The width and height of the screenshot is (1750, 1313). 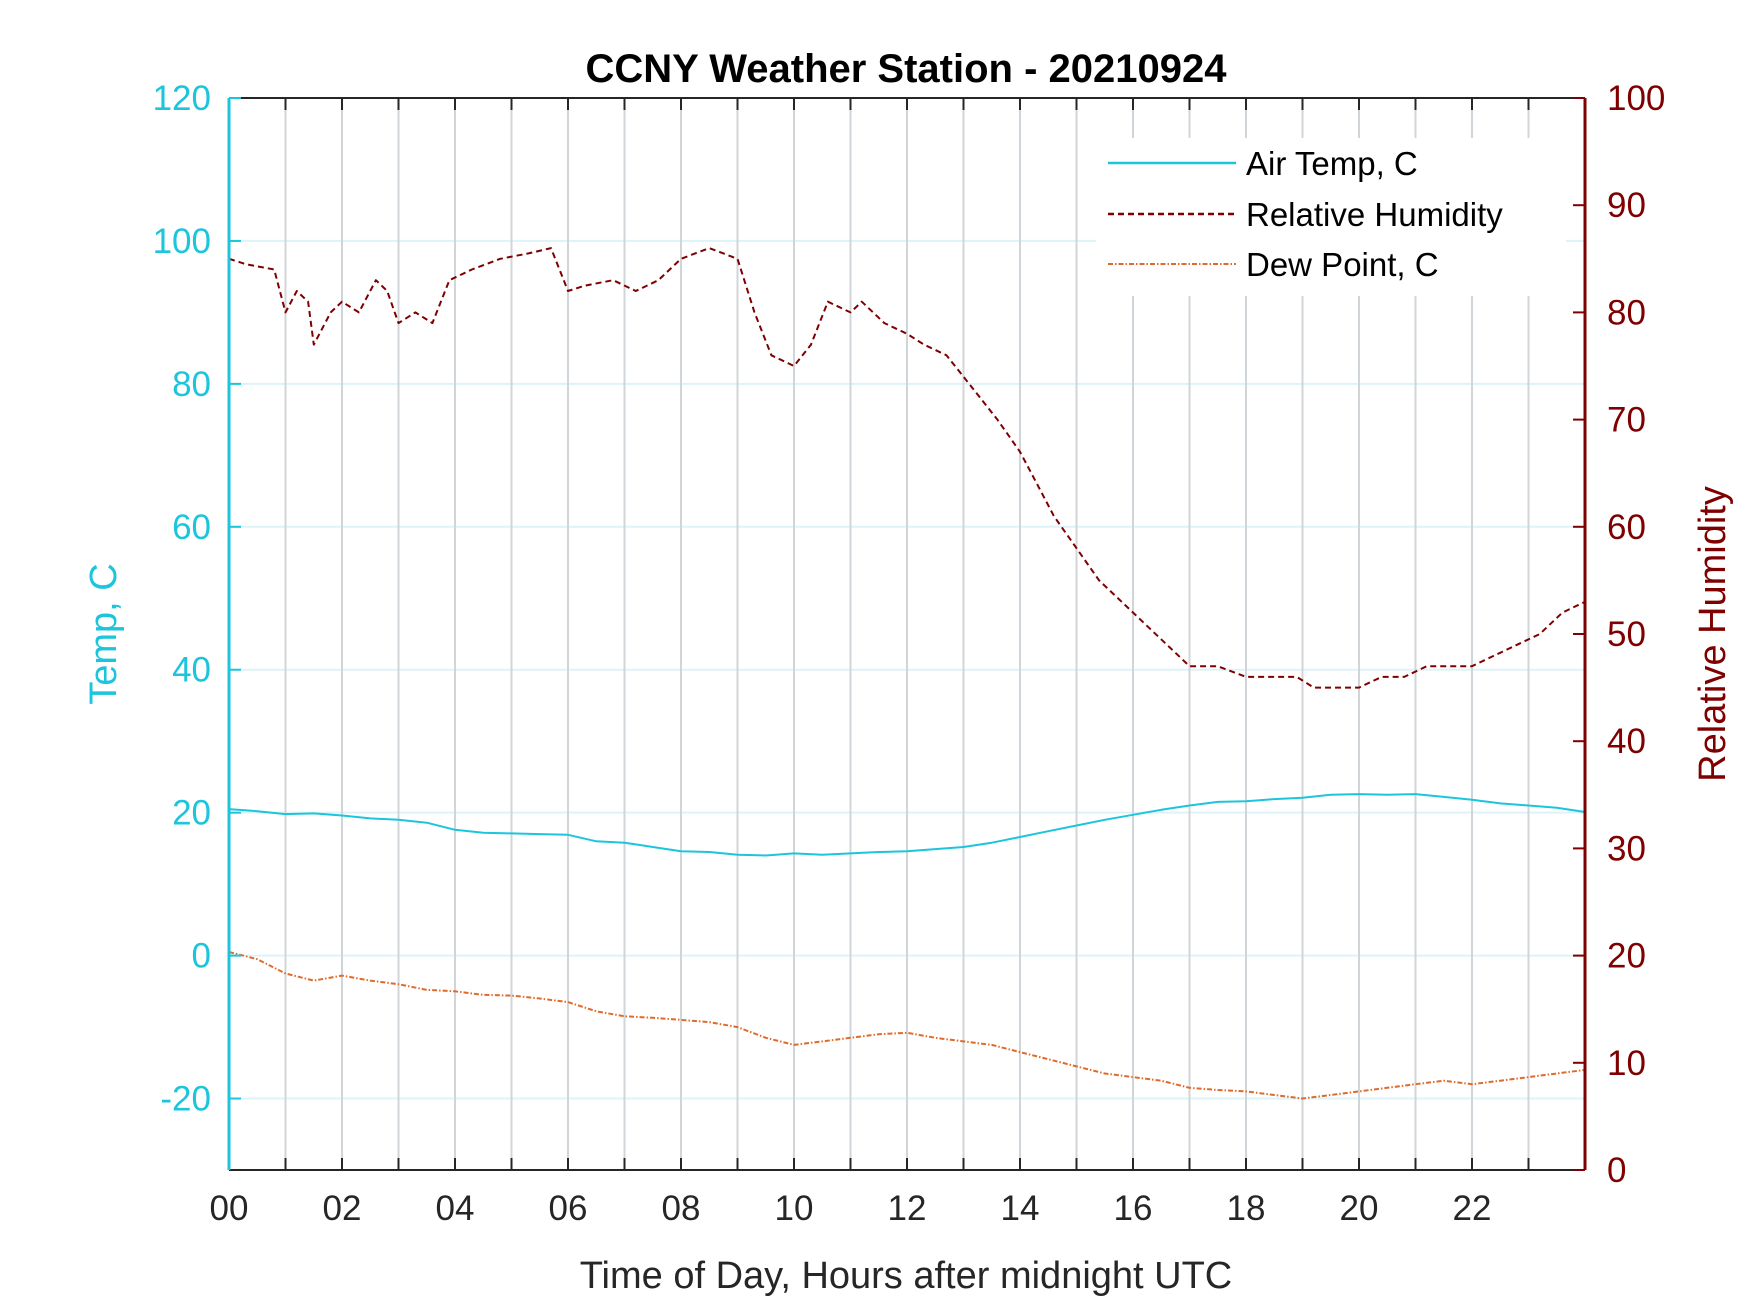 What do you see at coordinates (1626, 741) in the screenshot?
I see `right-y-tick-label: 40` at bounding box center [1626, 741].